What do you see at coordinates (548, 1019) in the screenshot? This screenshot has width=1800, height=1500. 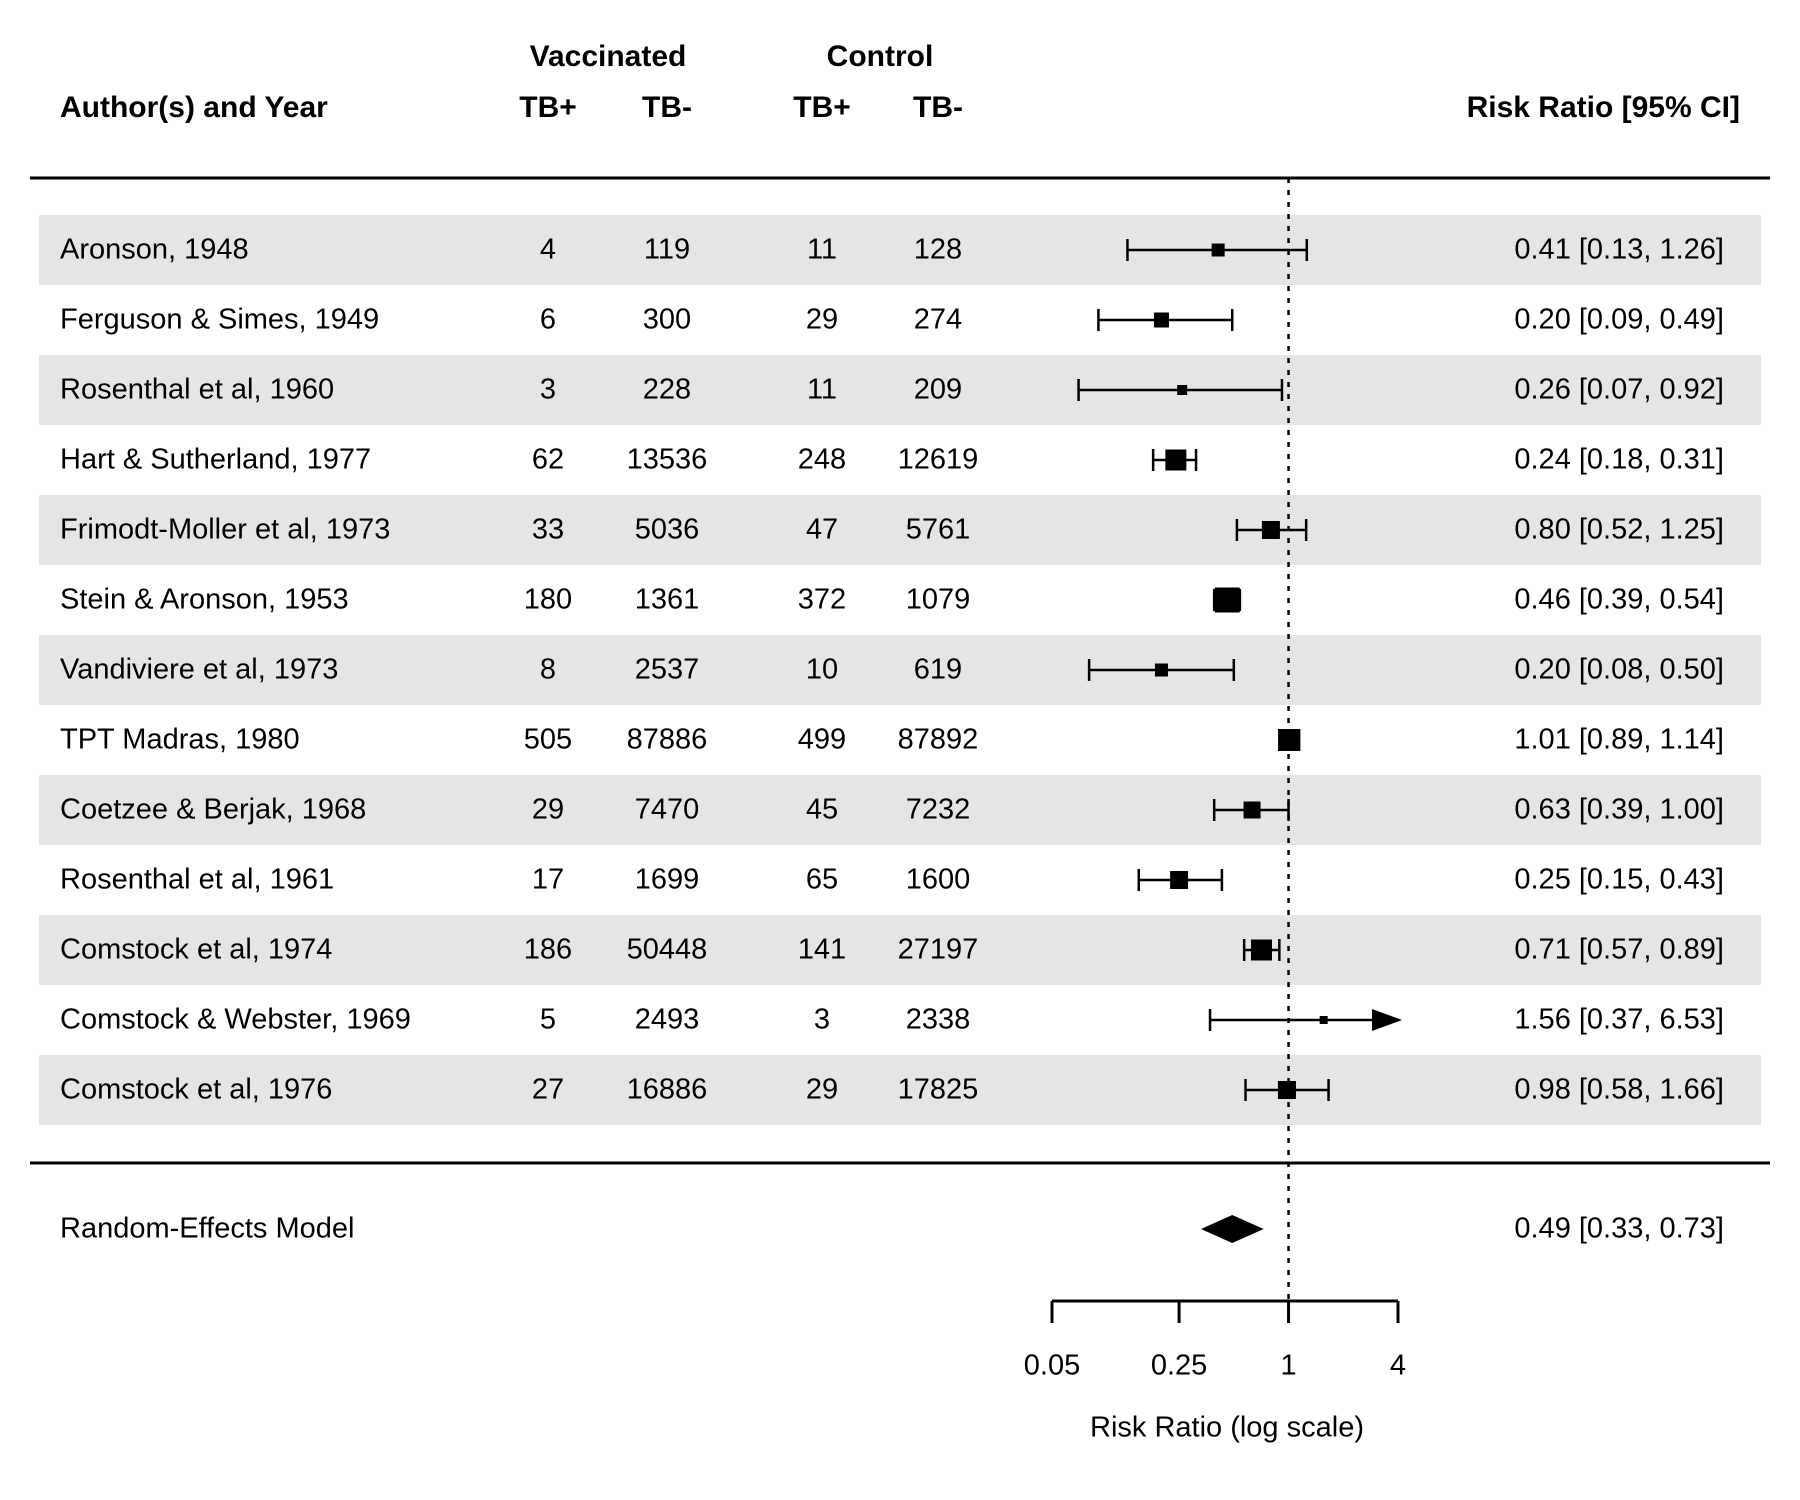 I see `study-vaccinated-tb-pos: 5` at bounding box center [548, 1019].